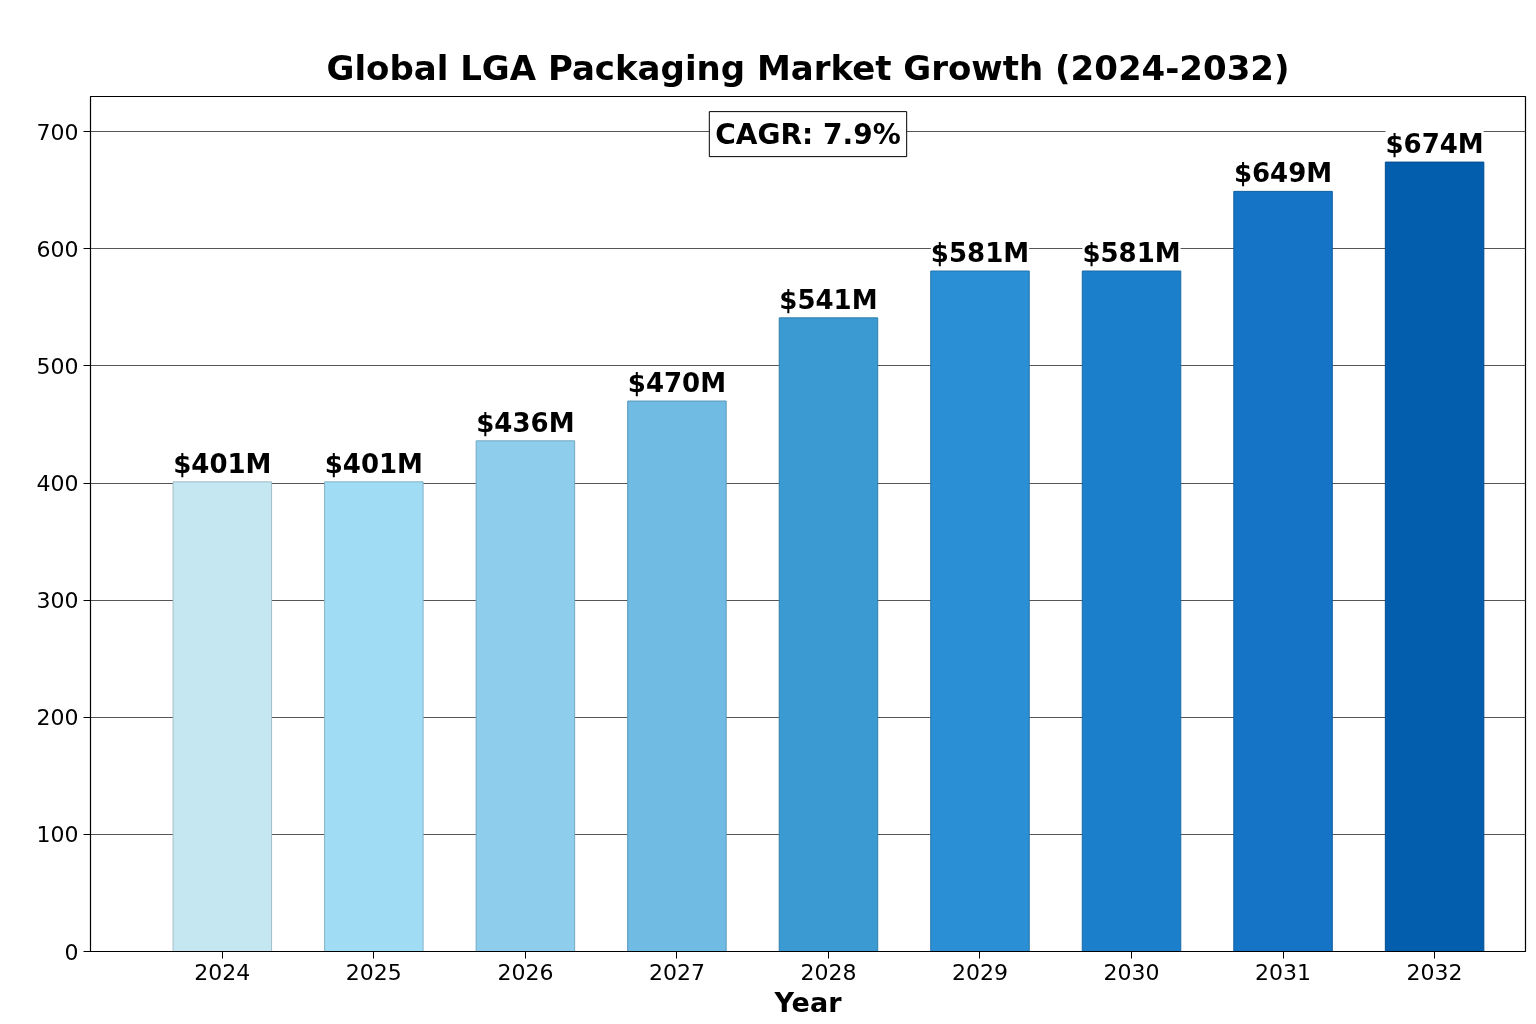 Image resolution: width=1536 pixels, height=1024 pixels. I want to click on x-tick-label: 2025, so click(373, 972).